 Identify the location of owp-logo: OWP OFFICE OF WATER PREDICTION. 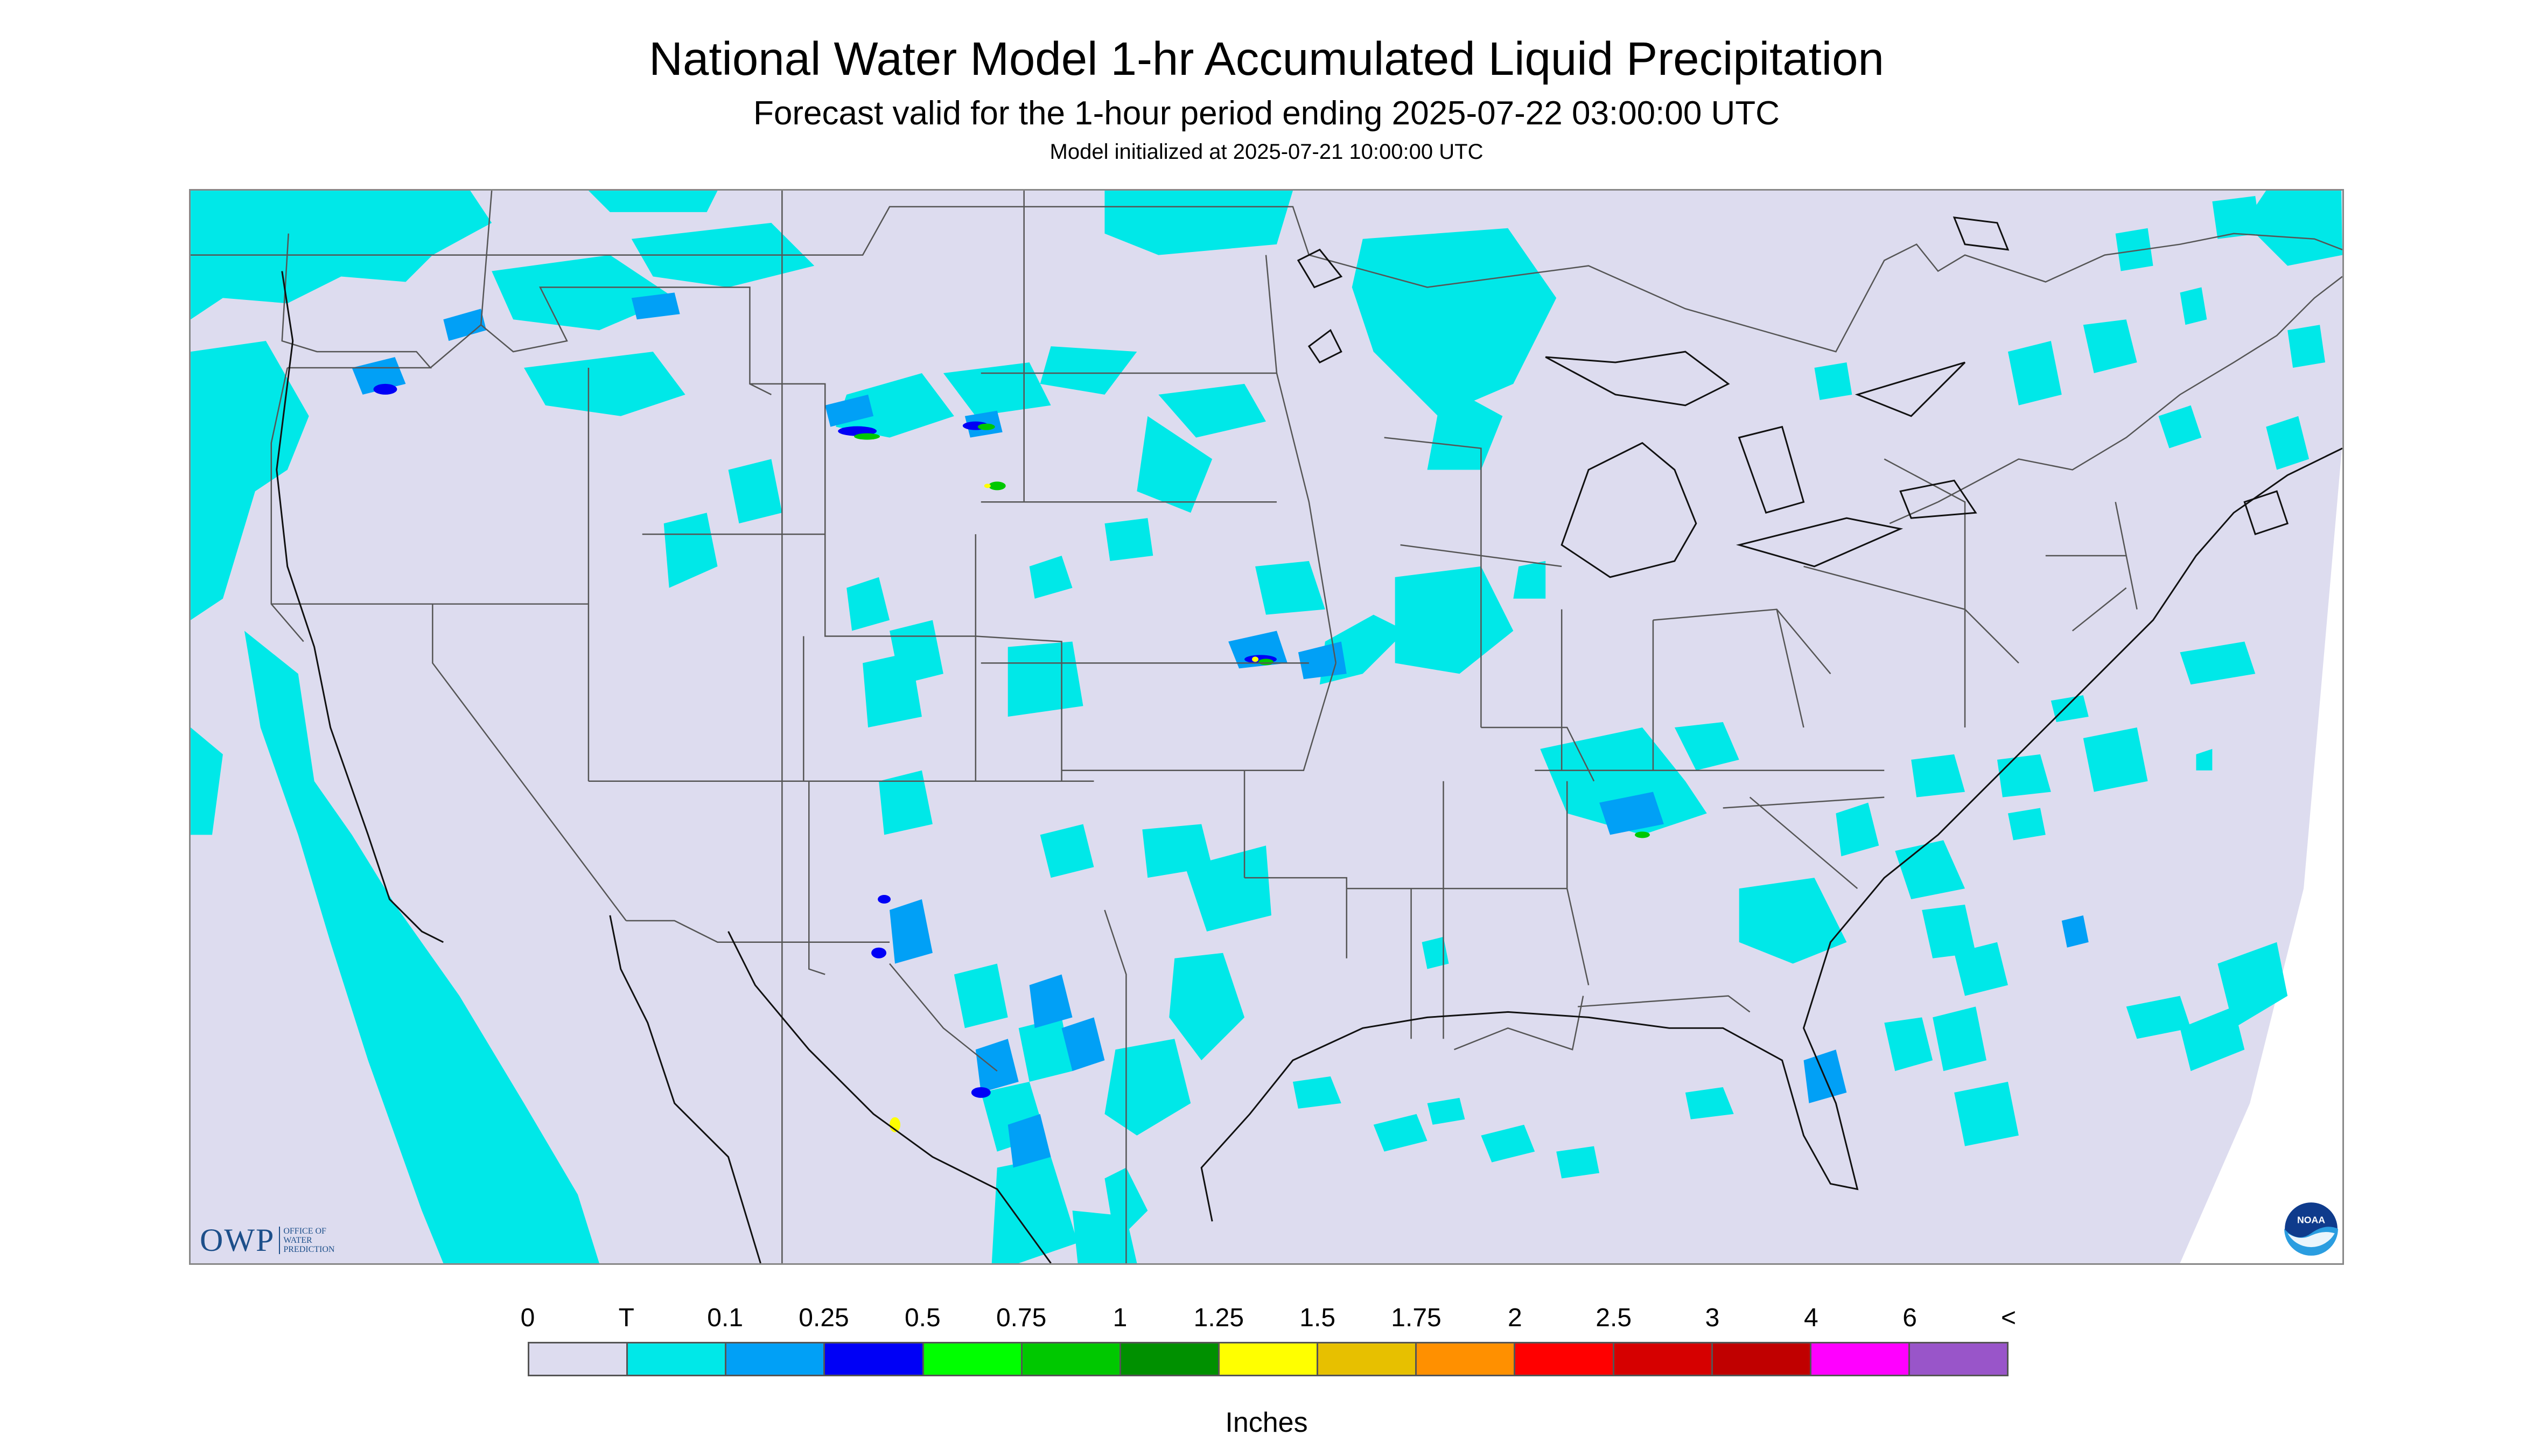
(267, 1240).